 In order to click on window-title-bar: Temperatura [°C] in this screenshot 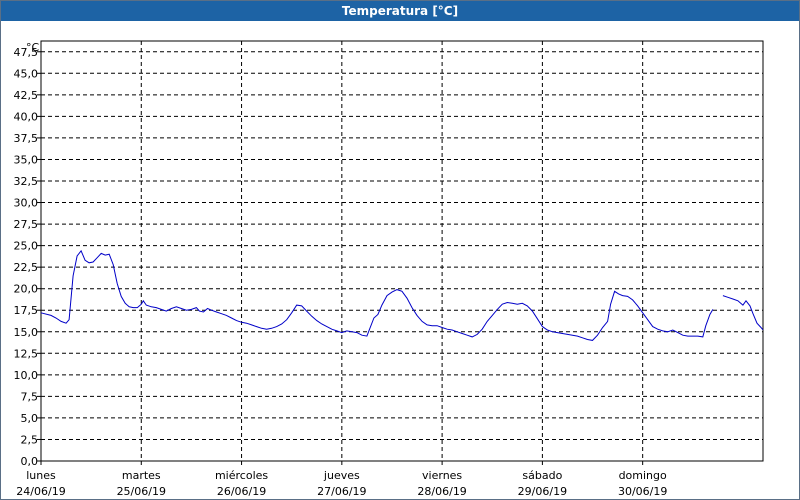, I will do `click(400, 11)`.